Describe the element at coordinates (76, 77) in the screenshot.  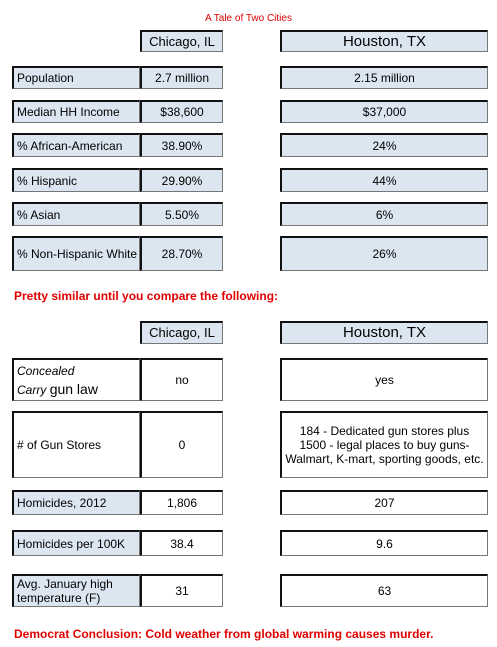
I see `row-label: Population` at that location.